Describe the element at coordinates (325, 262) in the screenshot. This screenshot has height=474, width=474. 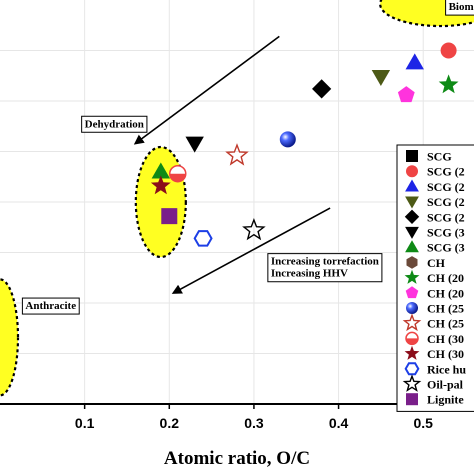
I see `annotation-label: Increasing torrefaction` at that location.